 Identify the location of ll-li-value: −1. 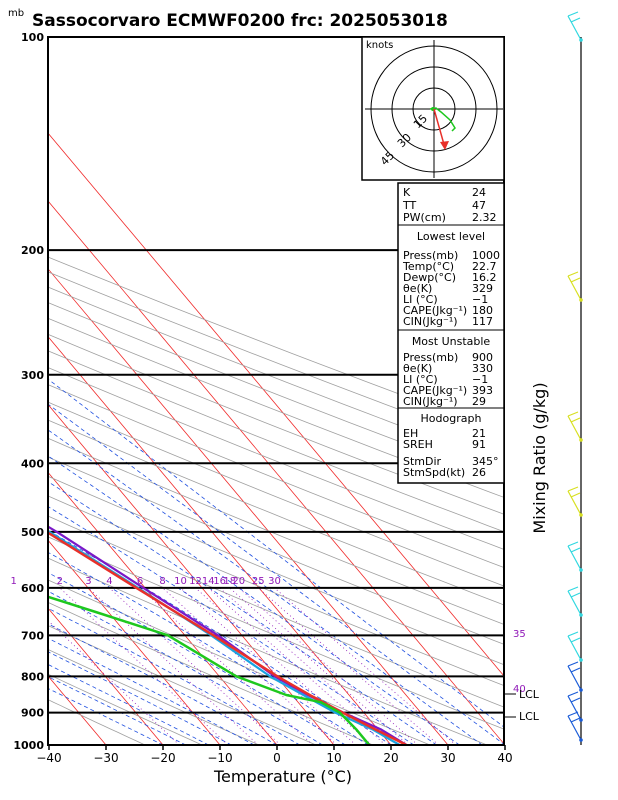
(480, 299).